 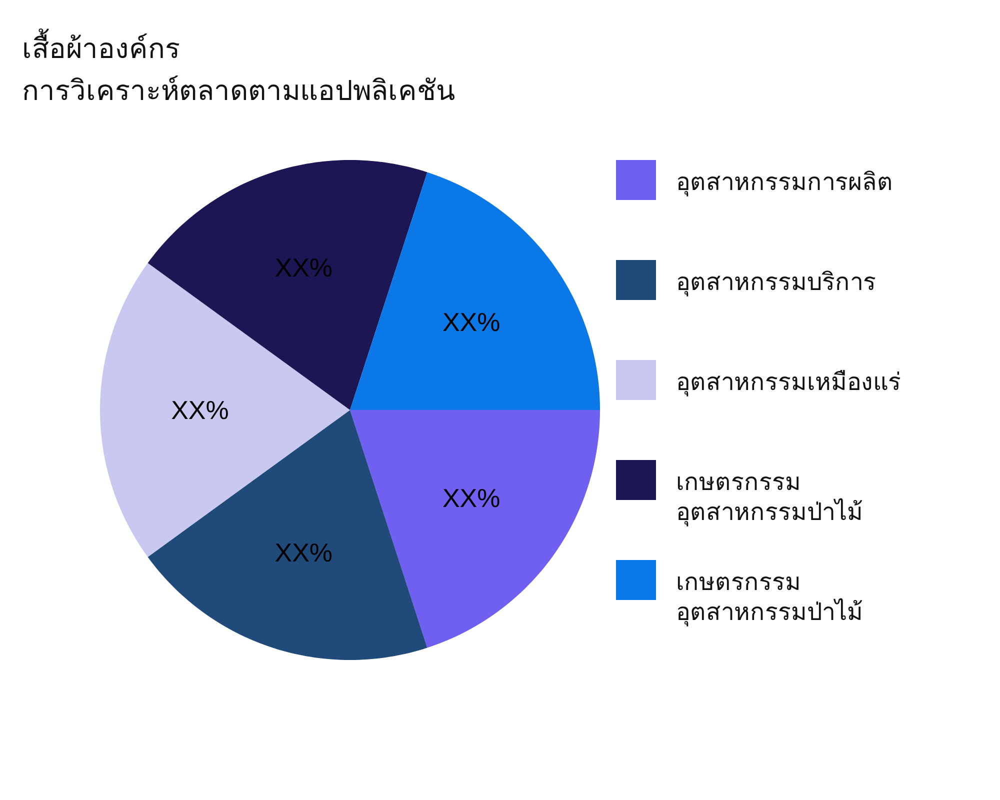 I want to click on legend-label: อุตสาหกรรมบริการ, so click(x=776, y=282).